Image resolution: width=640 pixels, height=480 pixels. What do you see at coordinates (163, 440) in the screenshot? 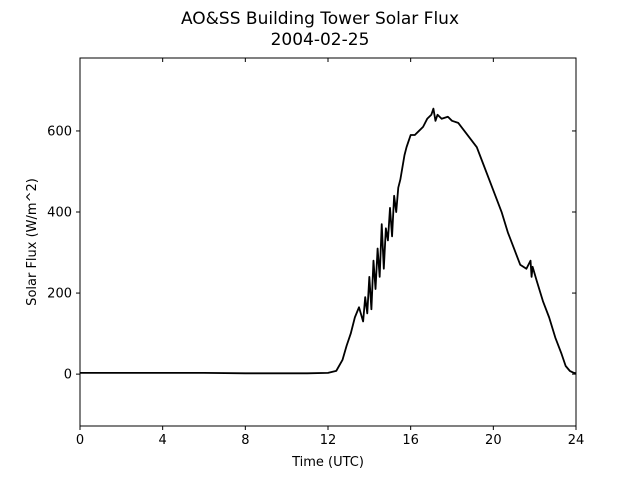
I see `x-tick-label: 4` at bounding box center [163, 440].